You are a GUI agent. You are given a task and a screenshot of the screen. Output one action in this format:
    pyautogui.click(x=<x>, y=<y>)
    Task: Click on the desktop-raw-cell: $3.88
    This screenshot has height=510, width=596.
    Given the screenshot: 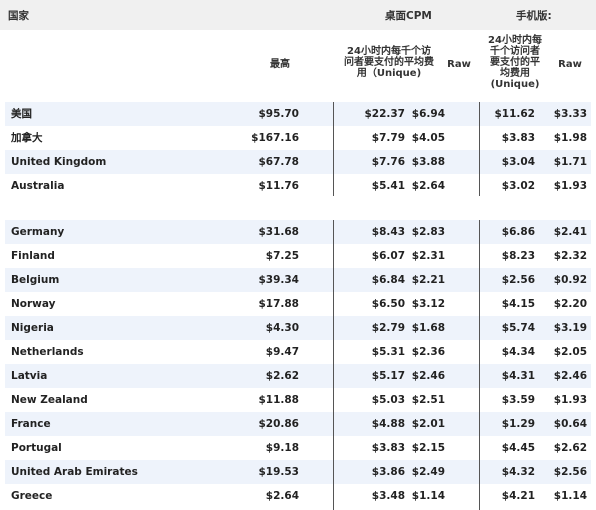 What is the action you would take?
    pyautogui.click(x=428, y=162)
    